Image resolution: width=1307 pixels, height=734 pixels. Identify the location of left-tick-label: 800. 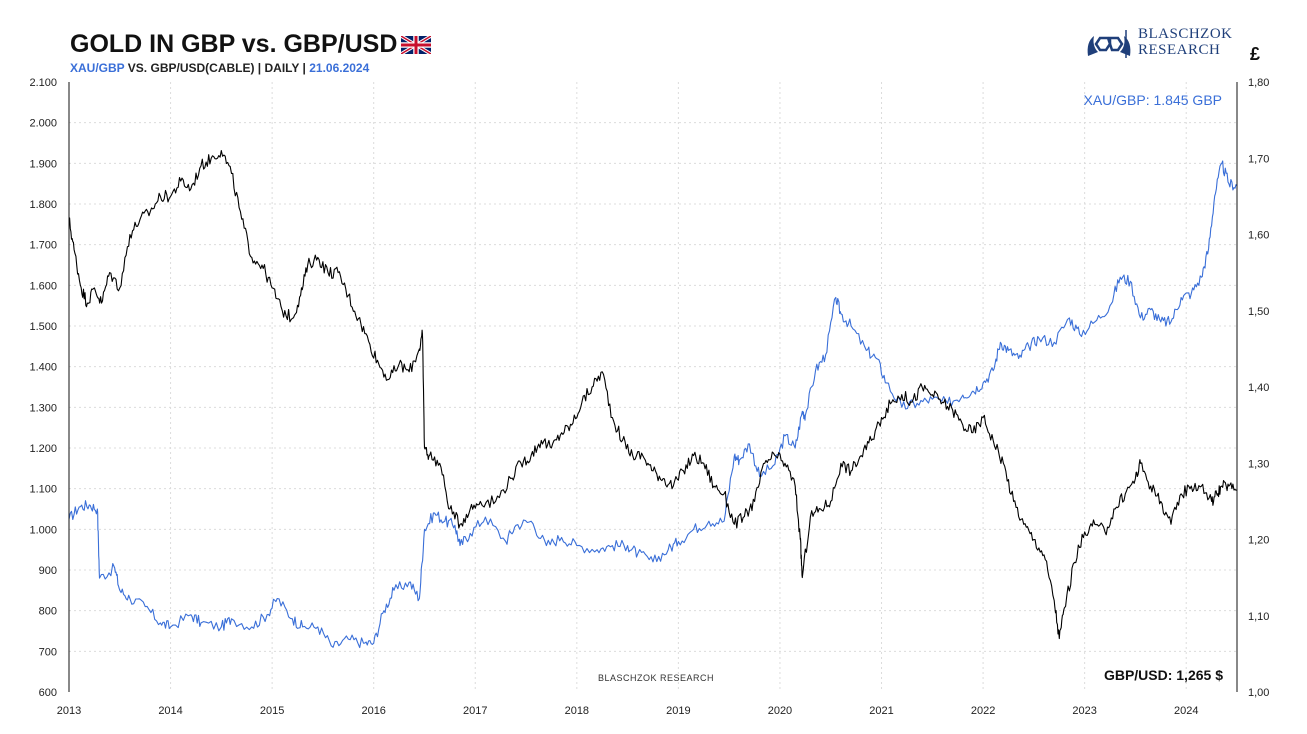
(48, 612).